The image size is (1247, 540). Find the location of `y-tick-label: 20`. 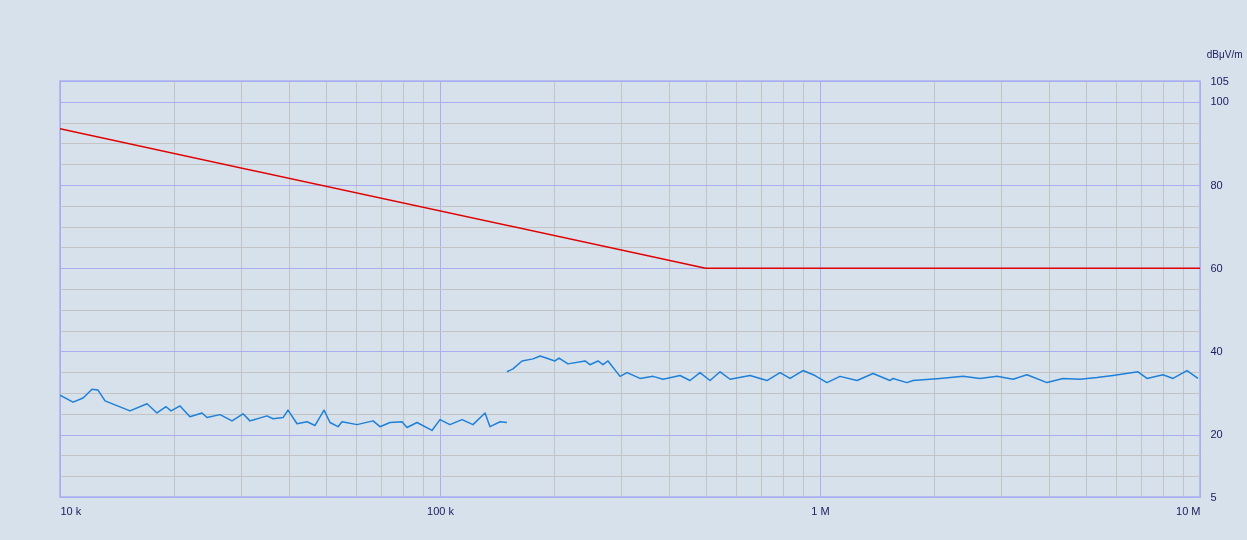

y-tick-label: 20 is located at coordinates (1216, 434).